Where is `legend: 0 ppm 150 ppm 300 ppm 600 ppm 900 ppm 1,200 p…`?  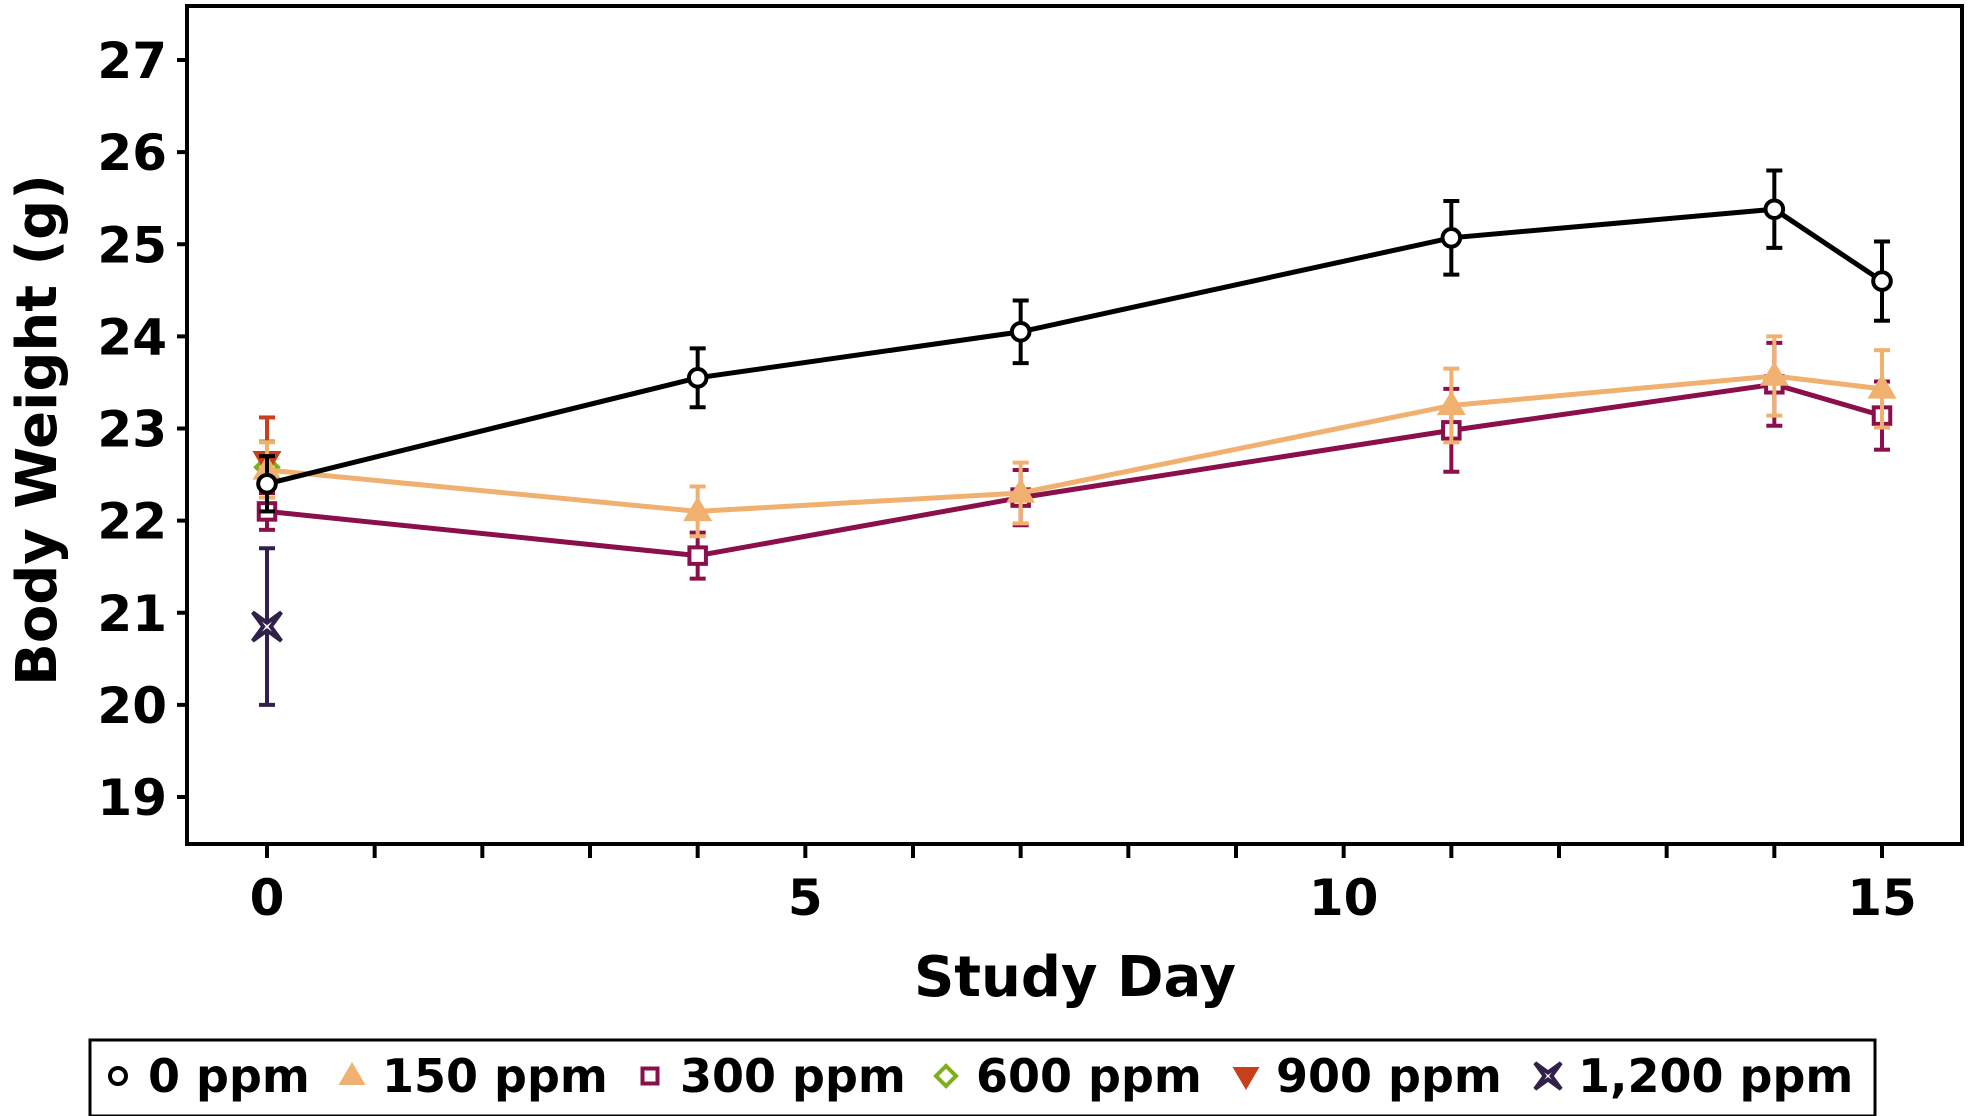
legend: 0 ppm 150 ppm 300 ppm 600 ppm 900 ppm 1,200 p… is located at coordinates (982, 1077).